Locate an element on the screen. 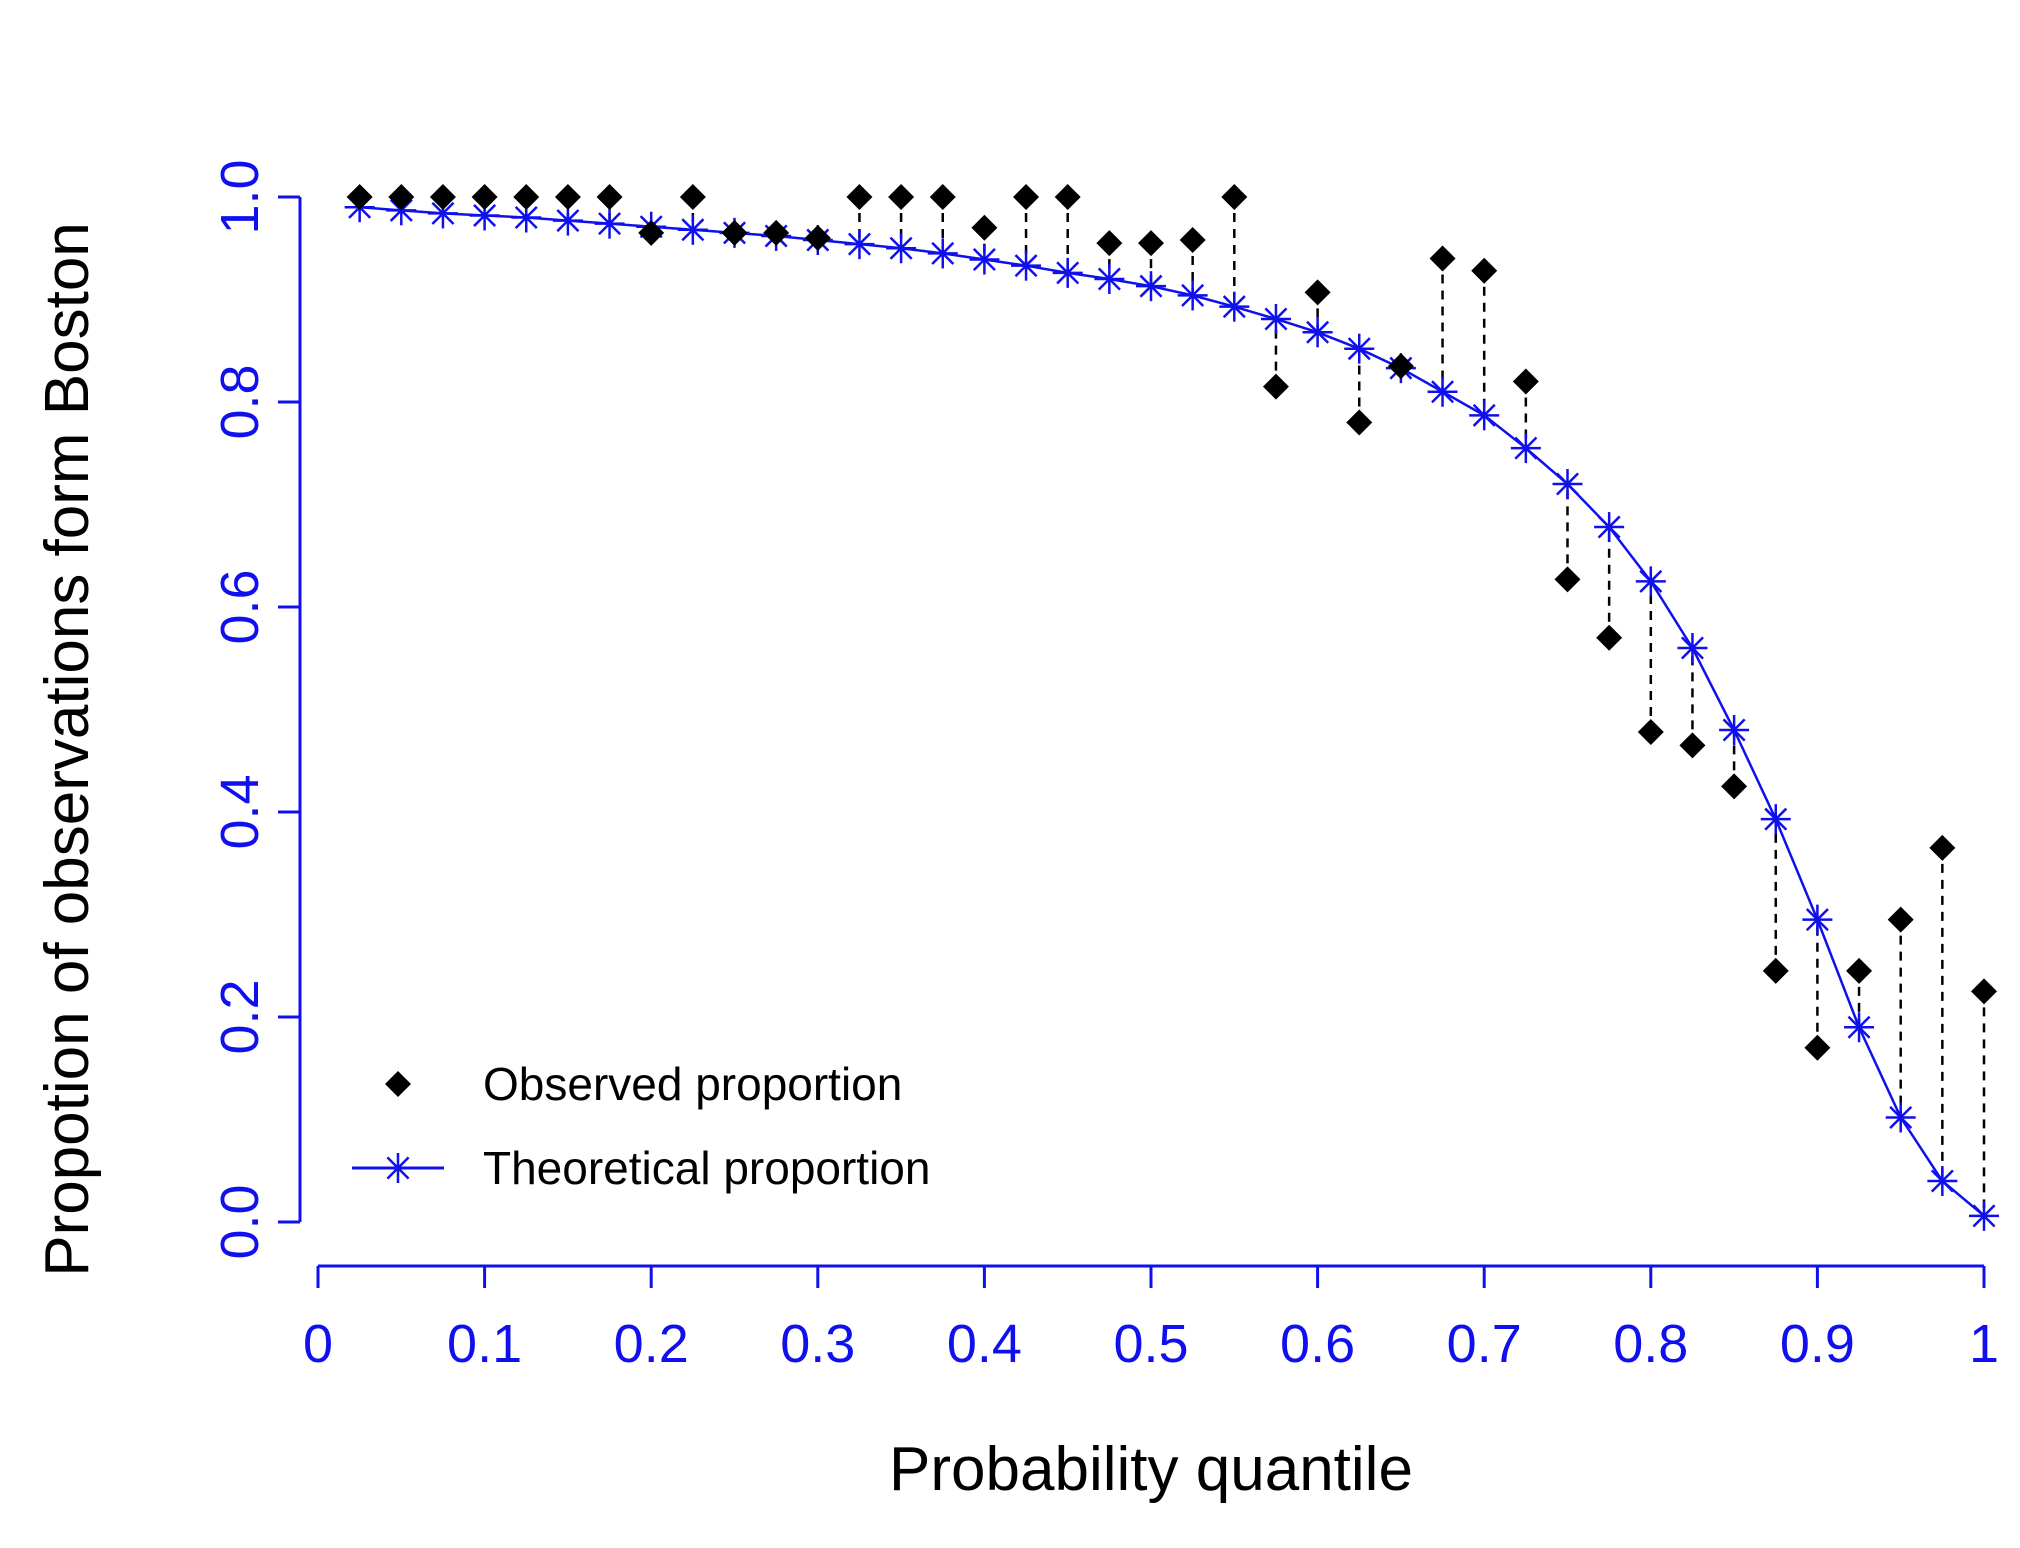 The width and height of the screenshot is (2020, 1548). x-tick-label: 0.6 is located at coordinates (1317, 1344).